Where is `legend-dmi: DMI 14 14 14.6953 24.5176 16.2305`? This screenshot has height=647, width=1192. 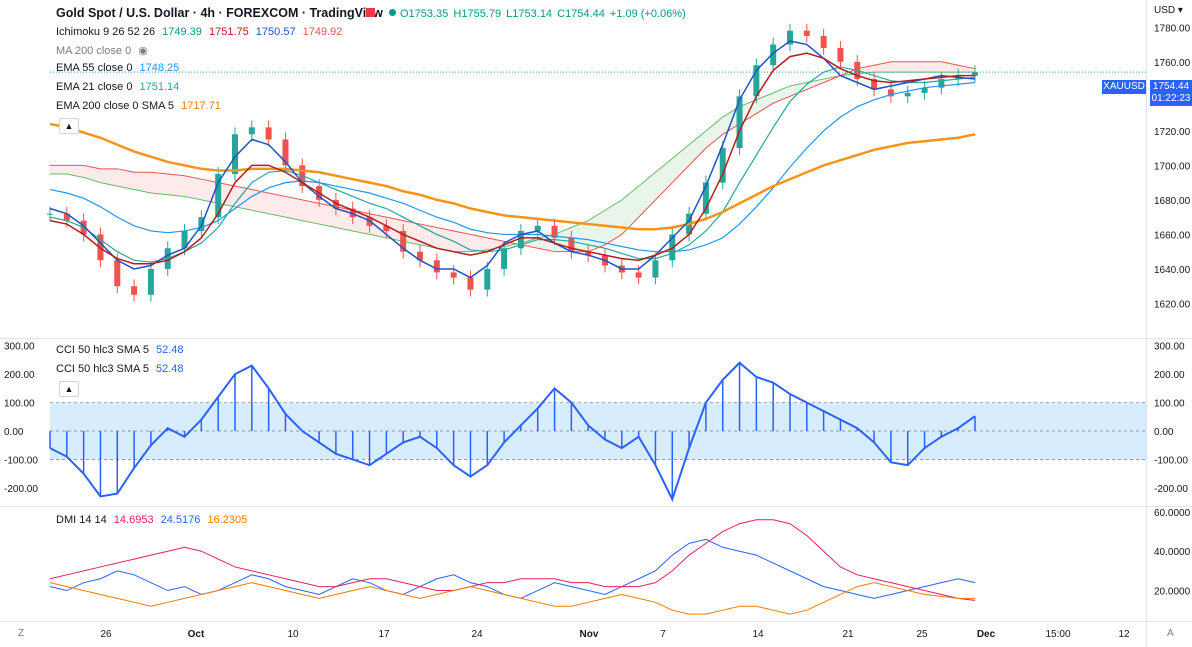
legend-dmi: DMI 14 14 14.6953 24.5176 16.2305 is located at coordinates (153, 520).